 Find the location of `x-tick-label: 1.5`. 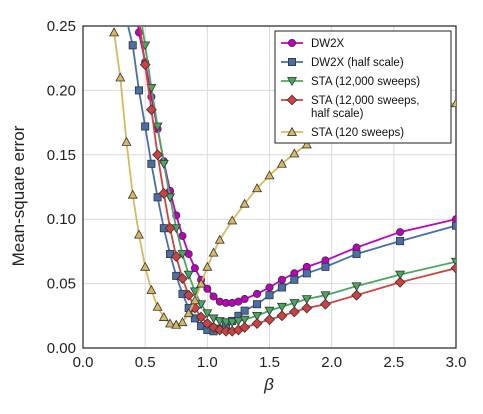

x-tick-label: 1.5 is located at coordinates (269, 362).